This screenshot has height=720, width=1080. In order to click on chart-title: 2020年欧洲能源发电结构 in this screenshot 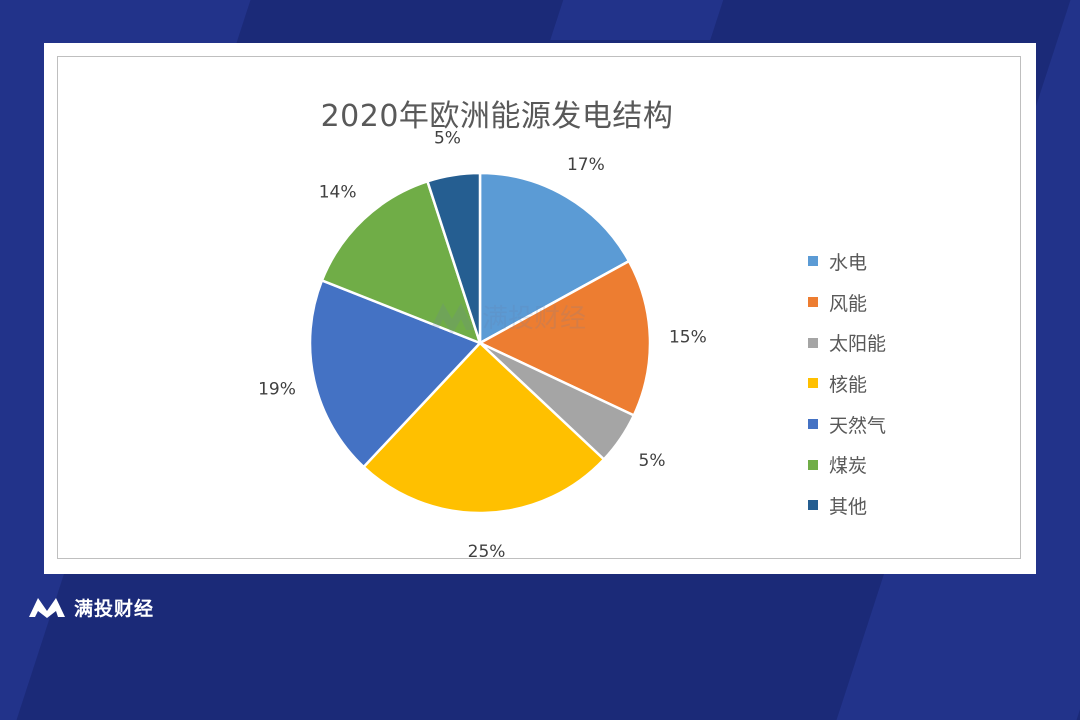, I will do `click(497, 116)`.